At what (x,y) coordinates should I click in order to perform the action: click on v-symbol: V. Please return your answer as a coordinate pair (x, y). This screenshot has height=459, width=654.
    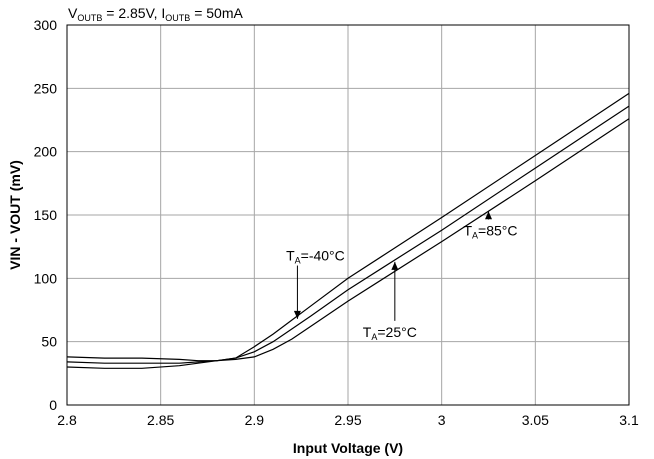
    Looking at the image, I should click on (73, 13).